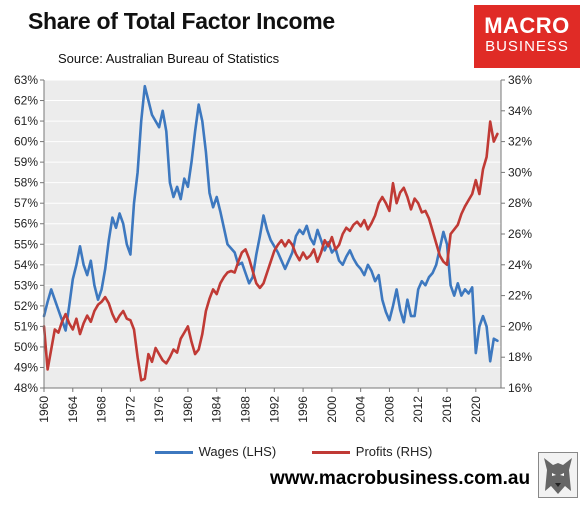 Image resolution: width=587 pixels, height=507 pixels. What do you see at coordinates (26, 285) in the screenshot?
I see `y-left-tick-label: 53%` at bounding box center [26, 285].